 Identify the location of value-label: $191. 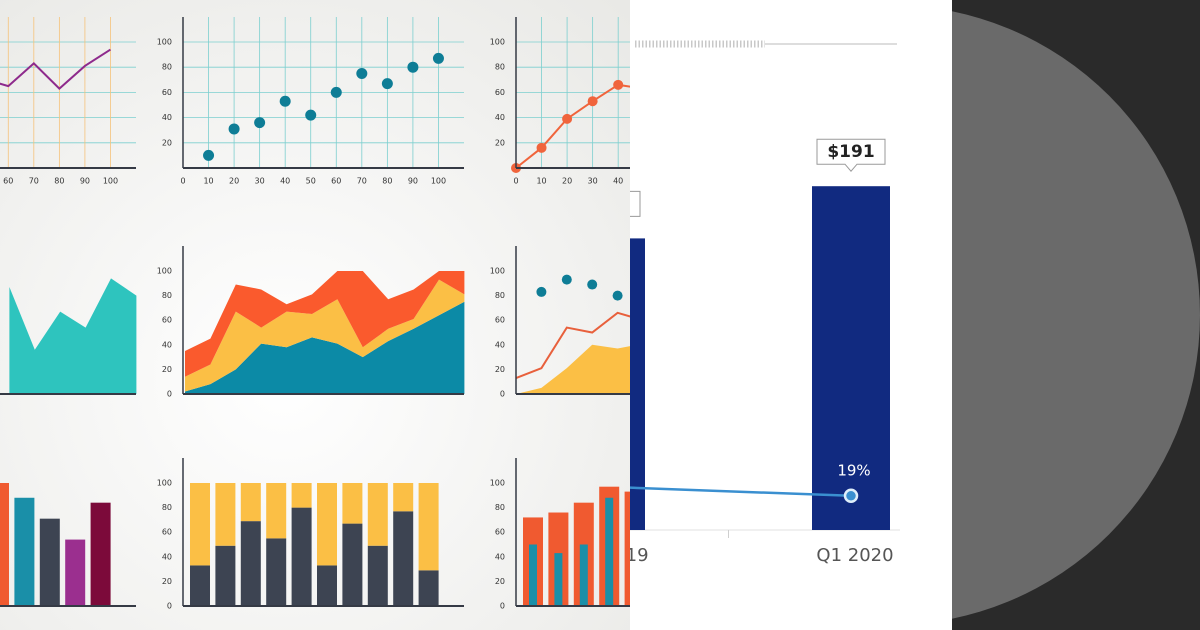
(850, 152).